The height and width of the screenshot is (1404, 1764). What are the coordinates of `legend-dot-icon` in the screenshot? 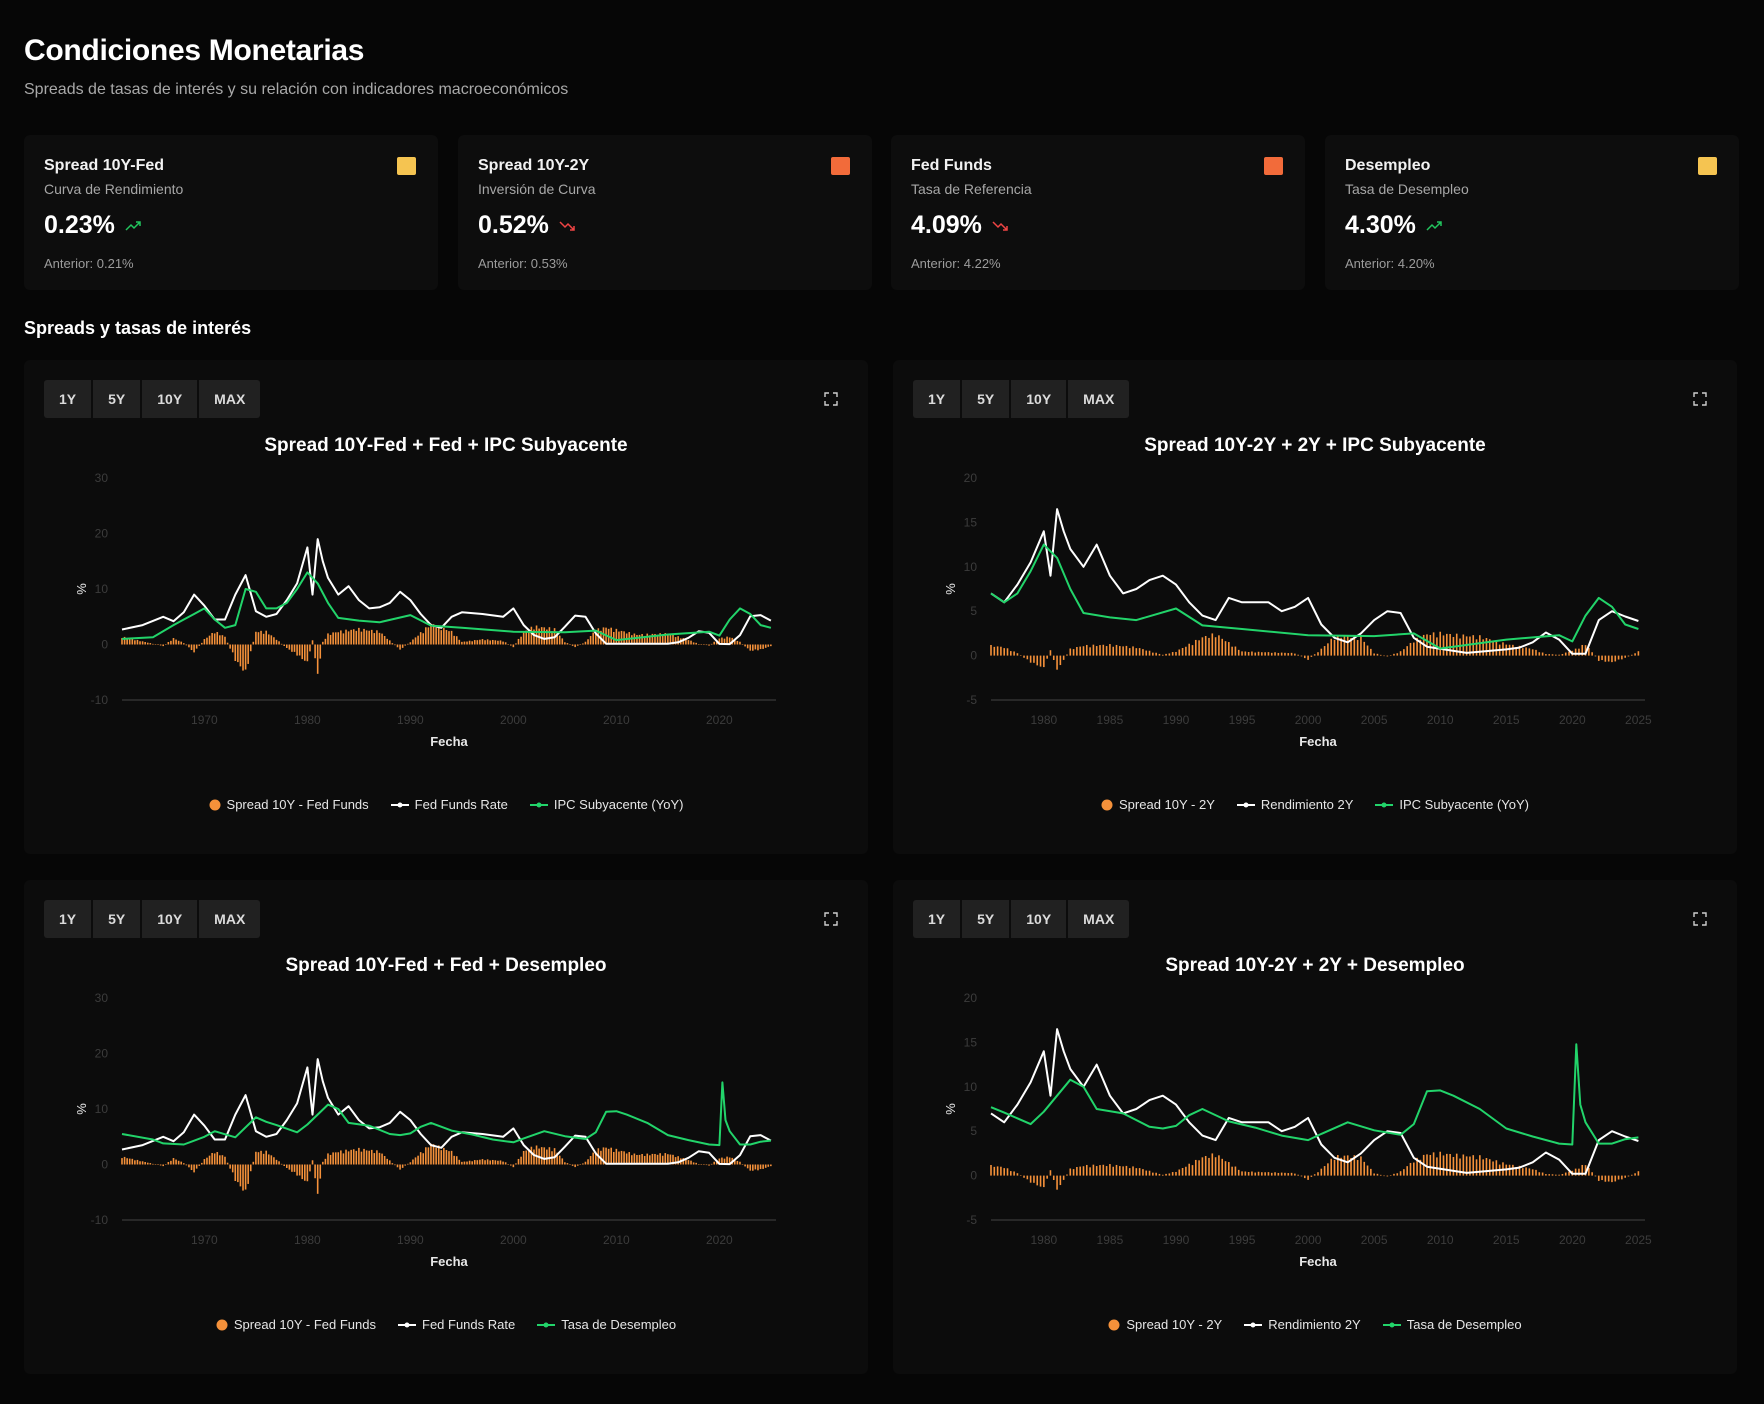 It's located at (1114, 1324).